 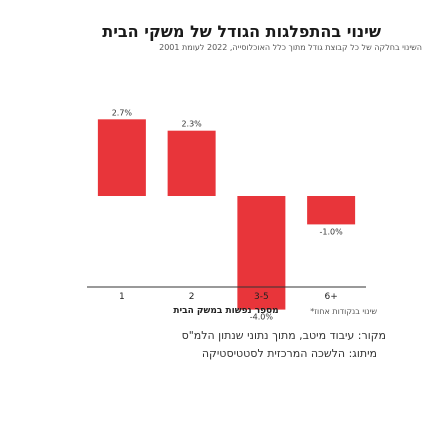 I want to click on note-text: שינוי בנקודות אחוז*, so click(x=343, y=311).